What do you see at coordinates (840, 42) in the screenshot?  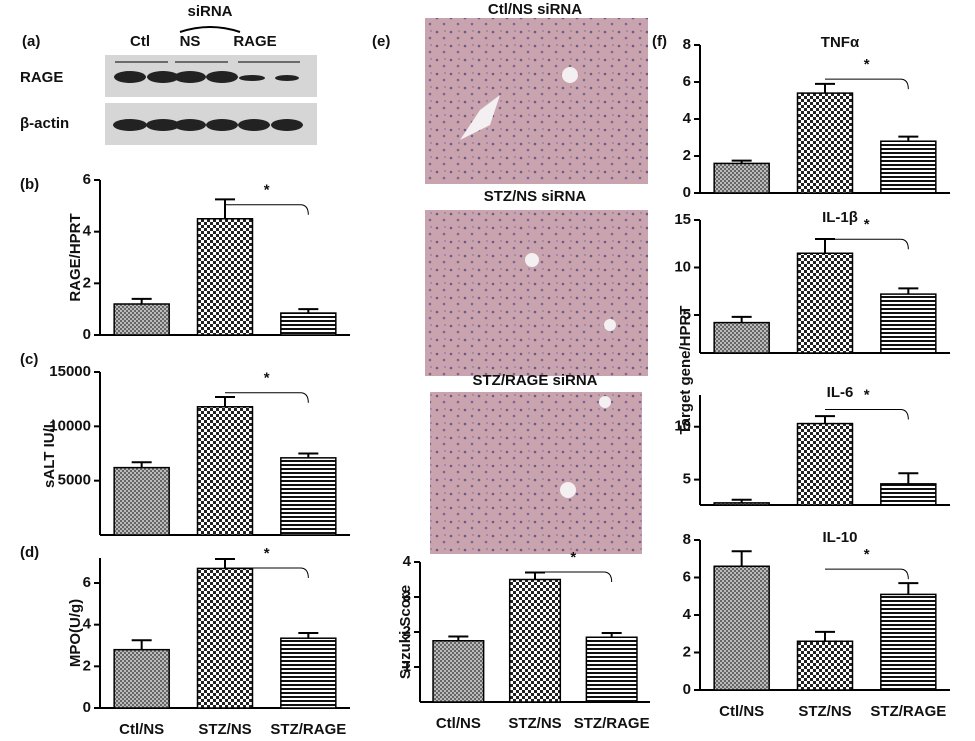 I see `chart-title: TNFα` at bounding box center [840, 42].